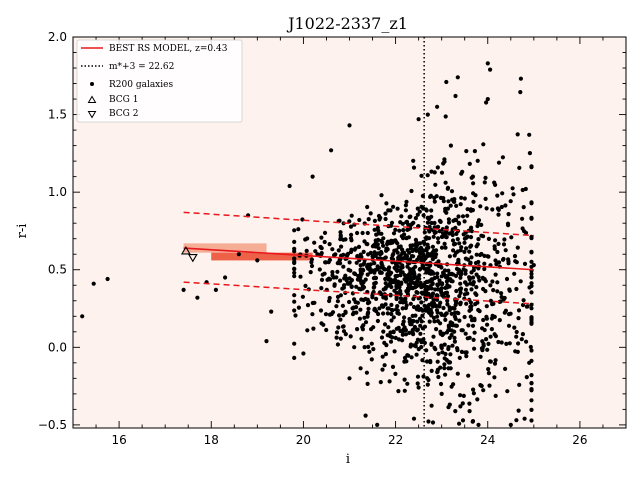 This screenshot has width=640, height=480. I want to click on x-tick-label: 18, so click(211, 440).